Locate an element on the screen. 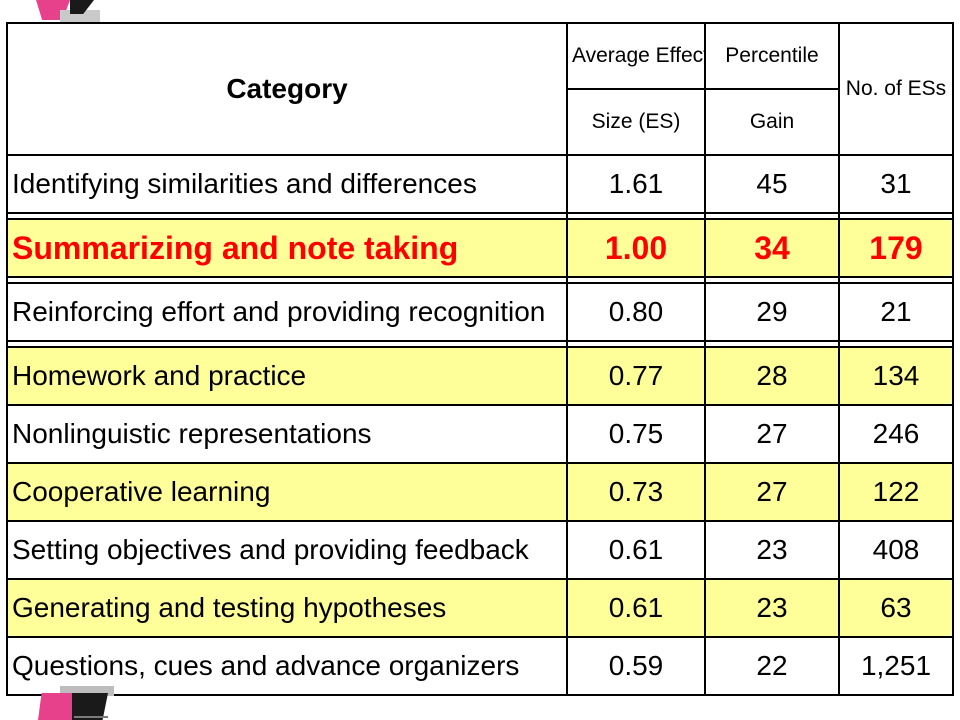 The height and width of the screenshot is (720, 960). header-effect-size-bottom: Size (ES) is located at coordinates (636, 122).